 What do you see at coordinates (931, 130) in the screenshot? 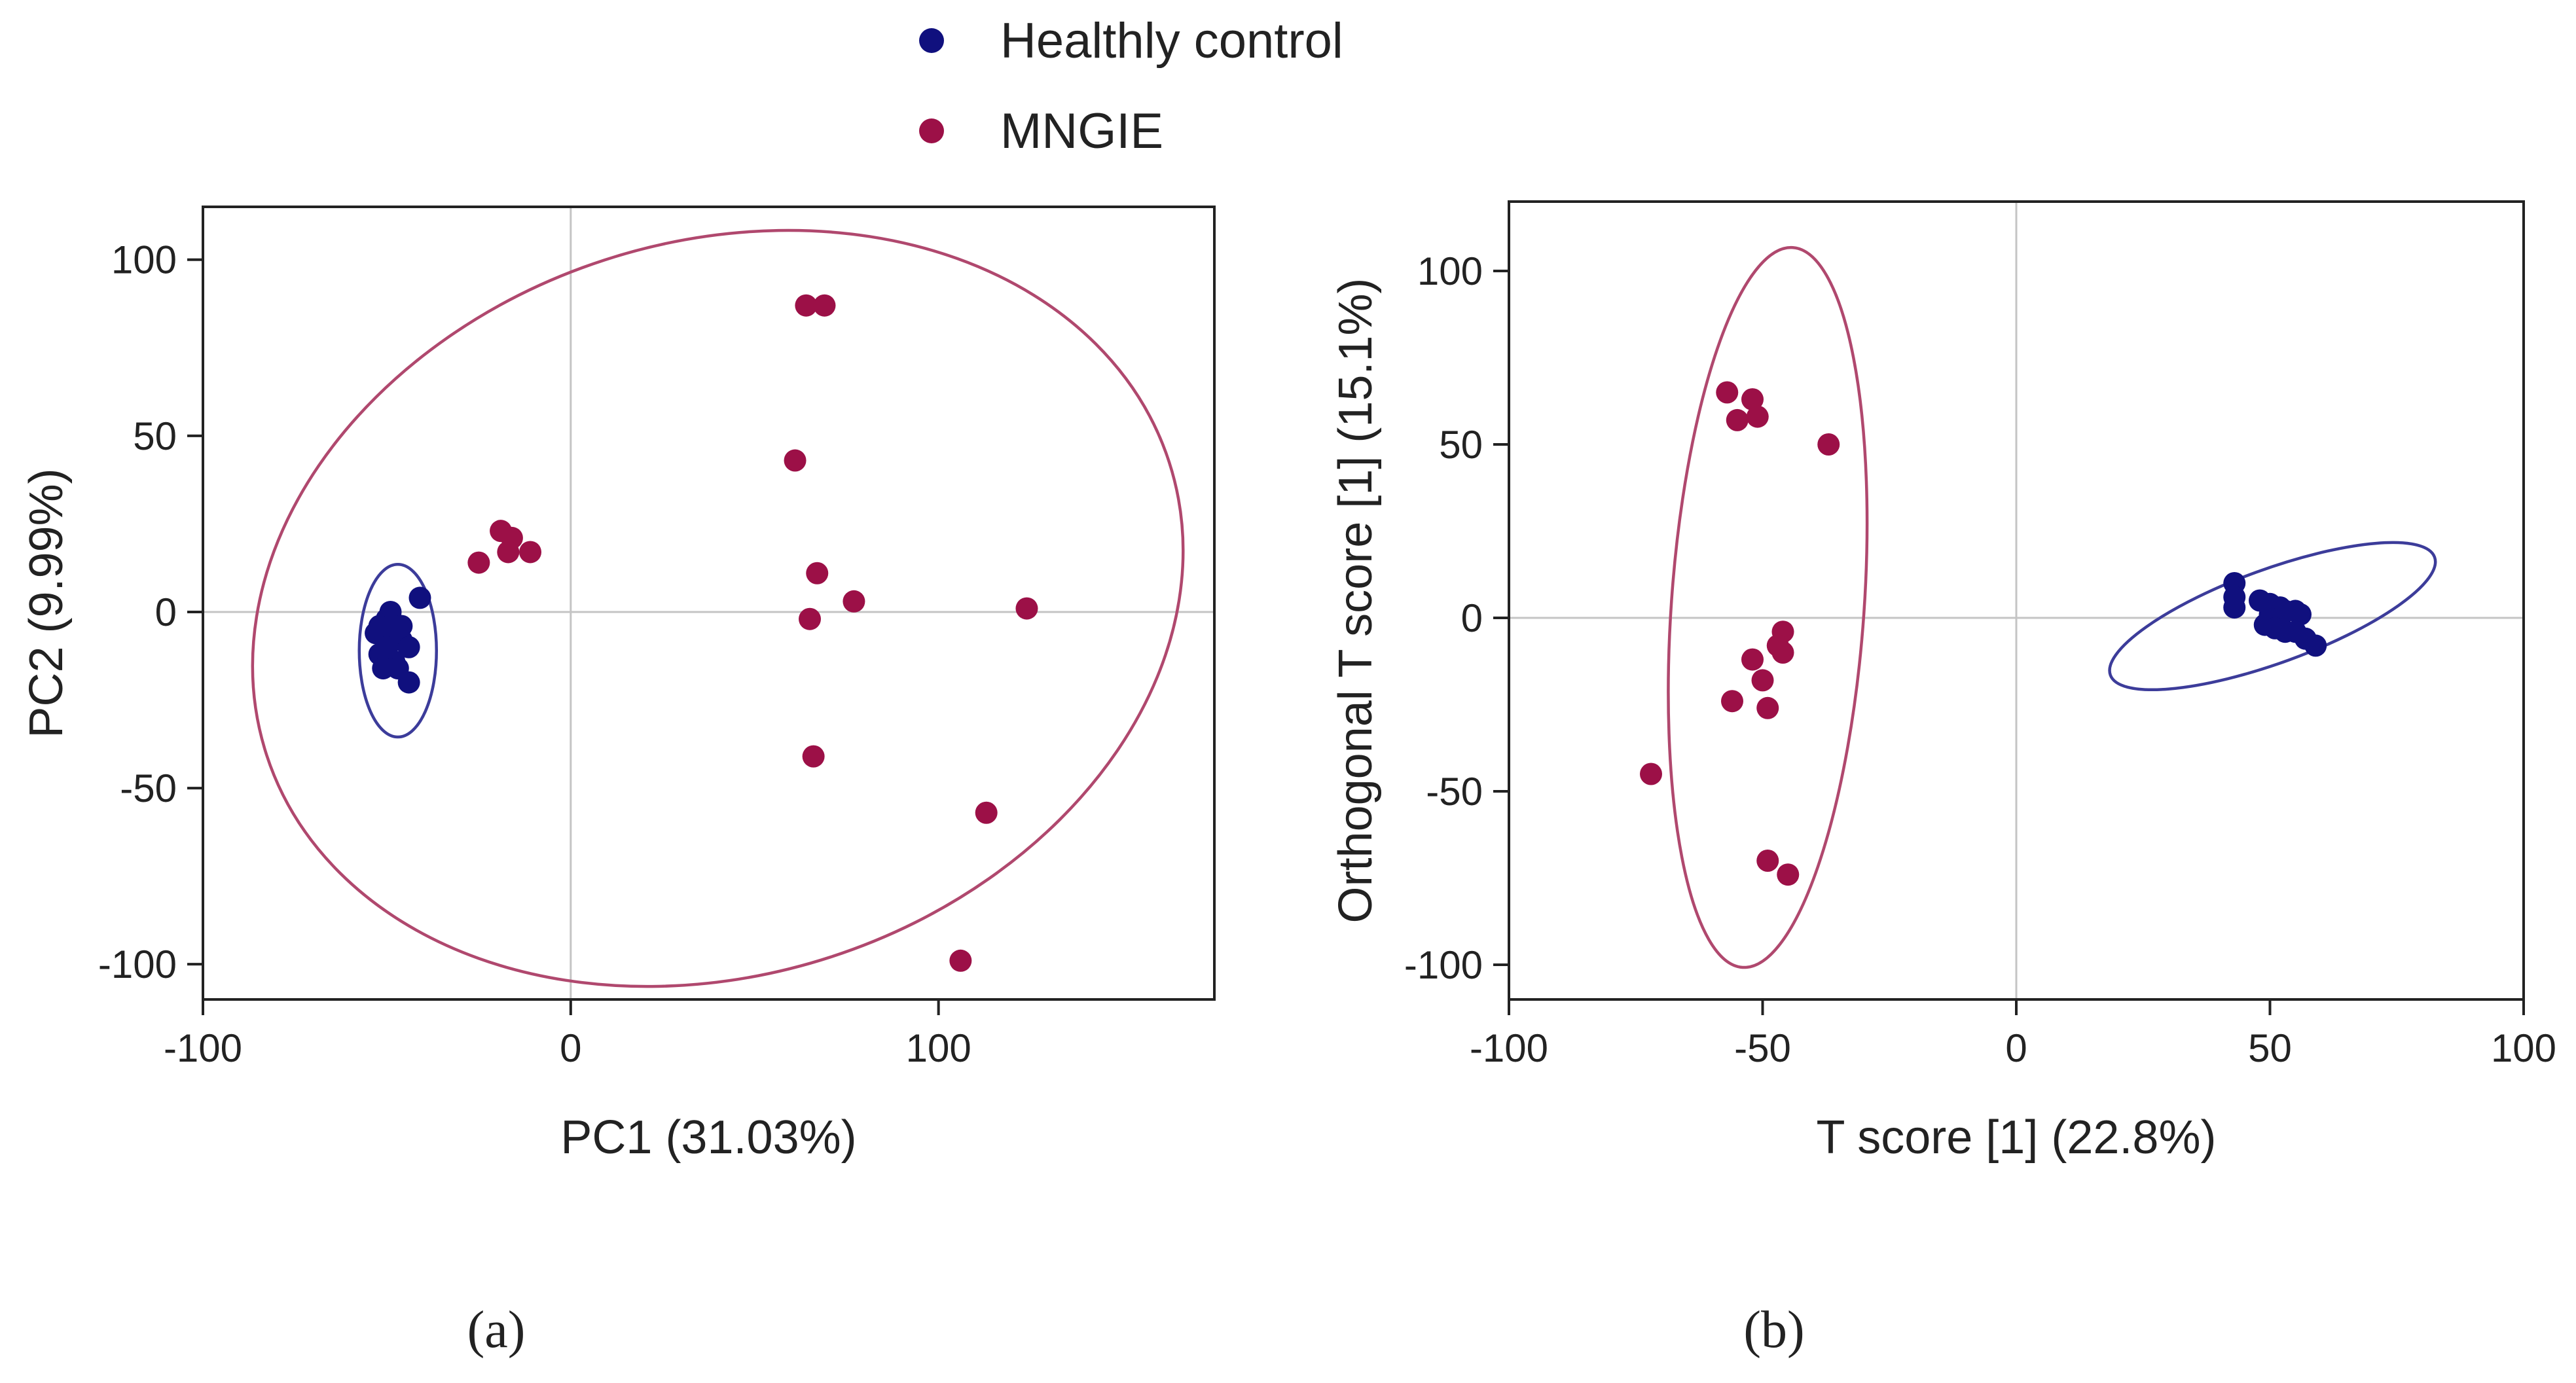
I see `legend-mngie-marker` at bounding box center [931, 130].